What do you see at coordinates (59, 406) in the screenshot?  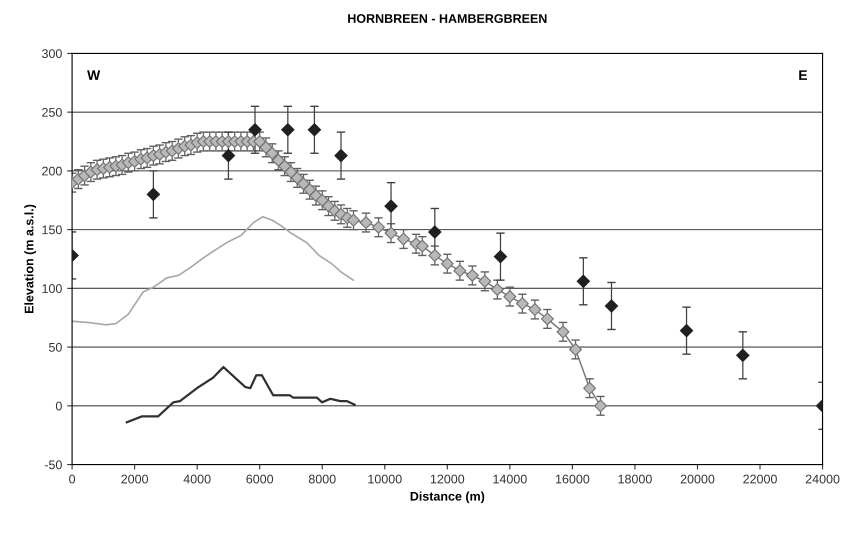 I see `y-tick-label: 0` at bounding box center [59, 406].